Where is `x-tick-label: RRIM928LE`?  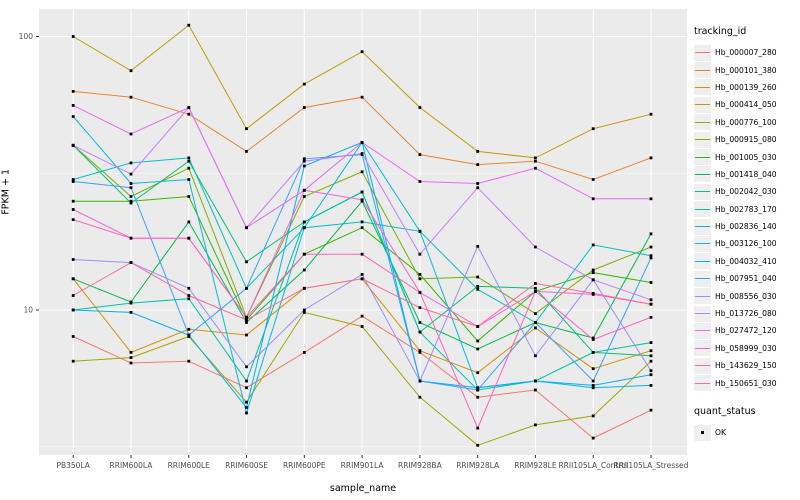 x-tick-label: RRIM928LE is located at coordinates (535, 465).